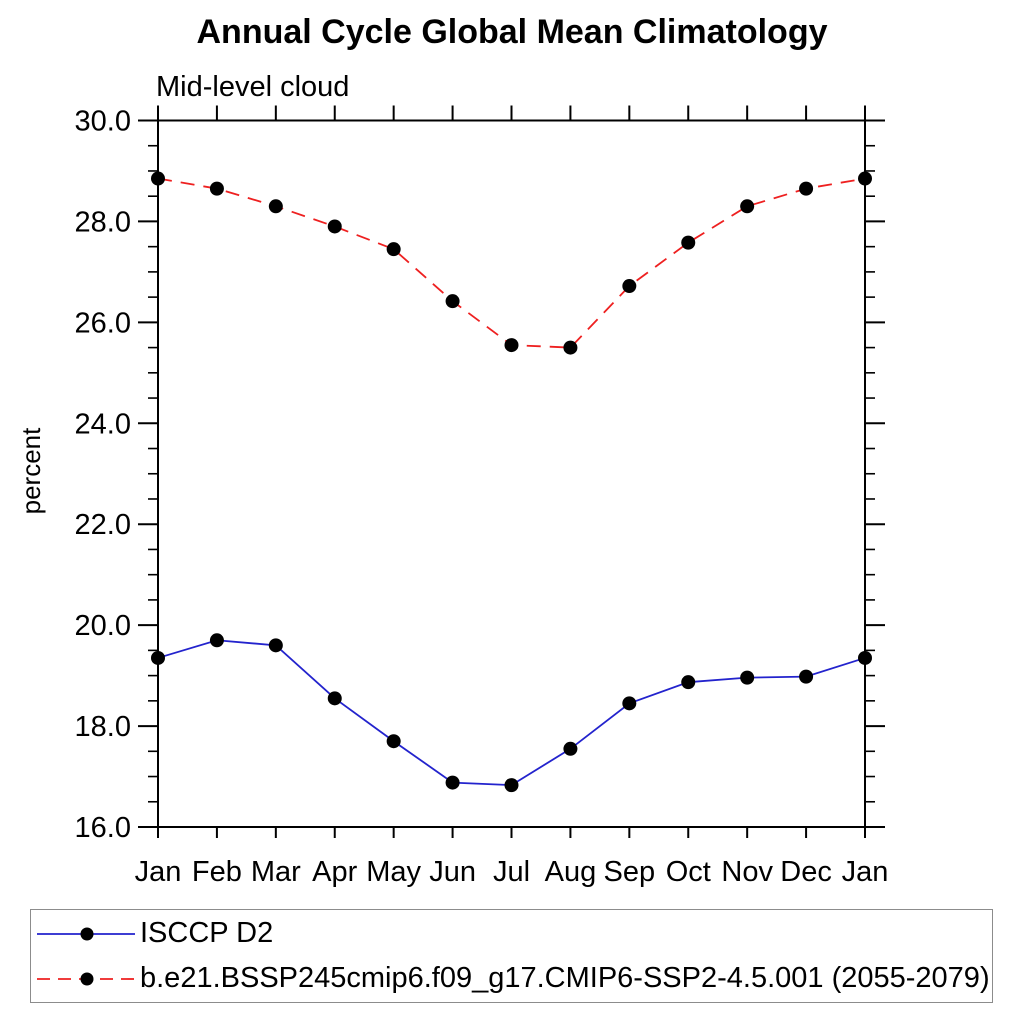  Describe the element at coordinates (688, 872) in the screenshot. I see `x-tick-label: Oct` at that location.